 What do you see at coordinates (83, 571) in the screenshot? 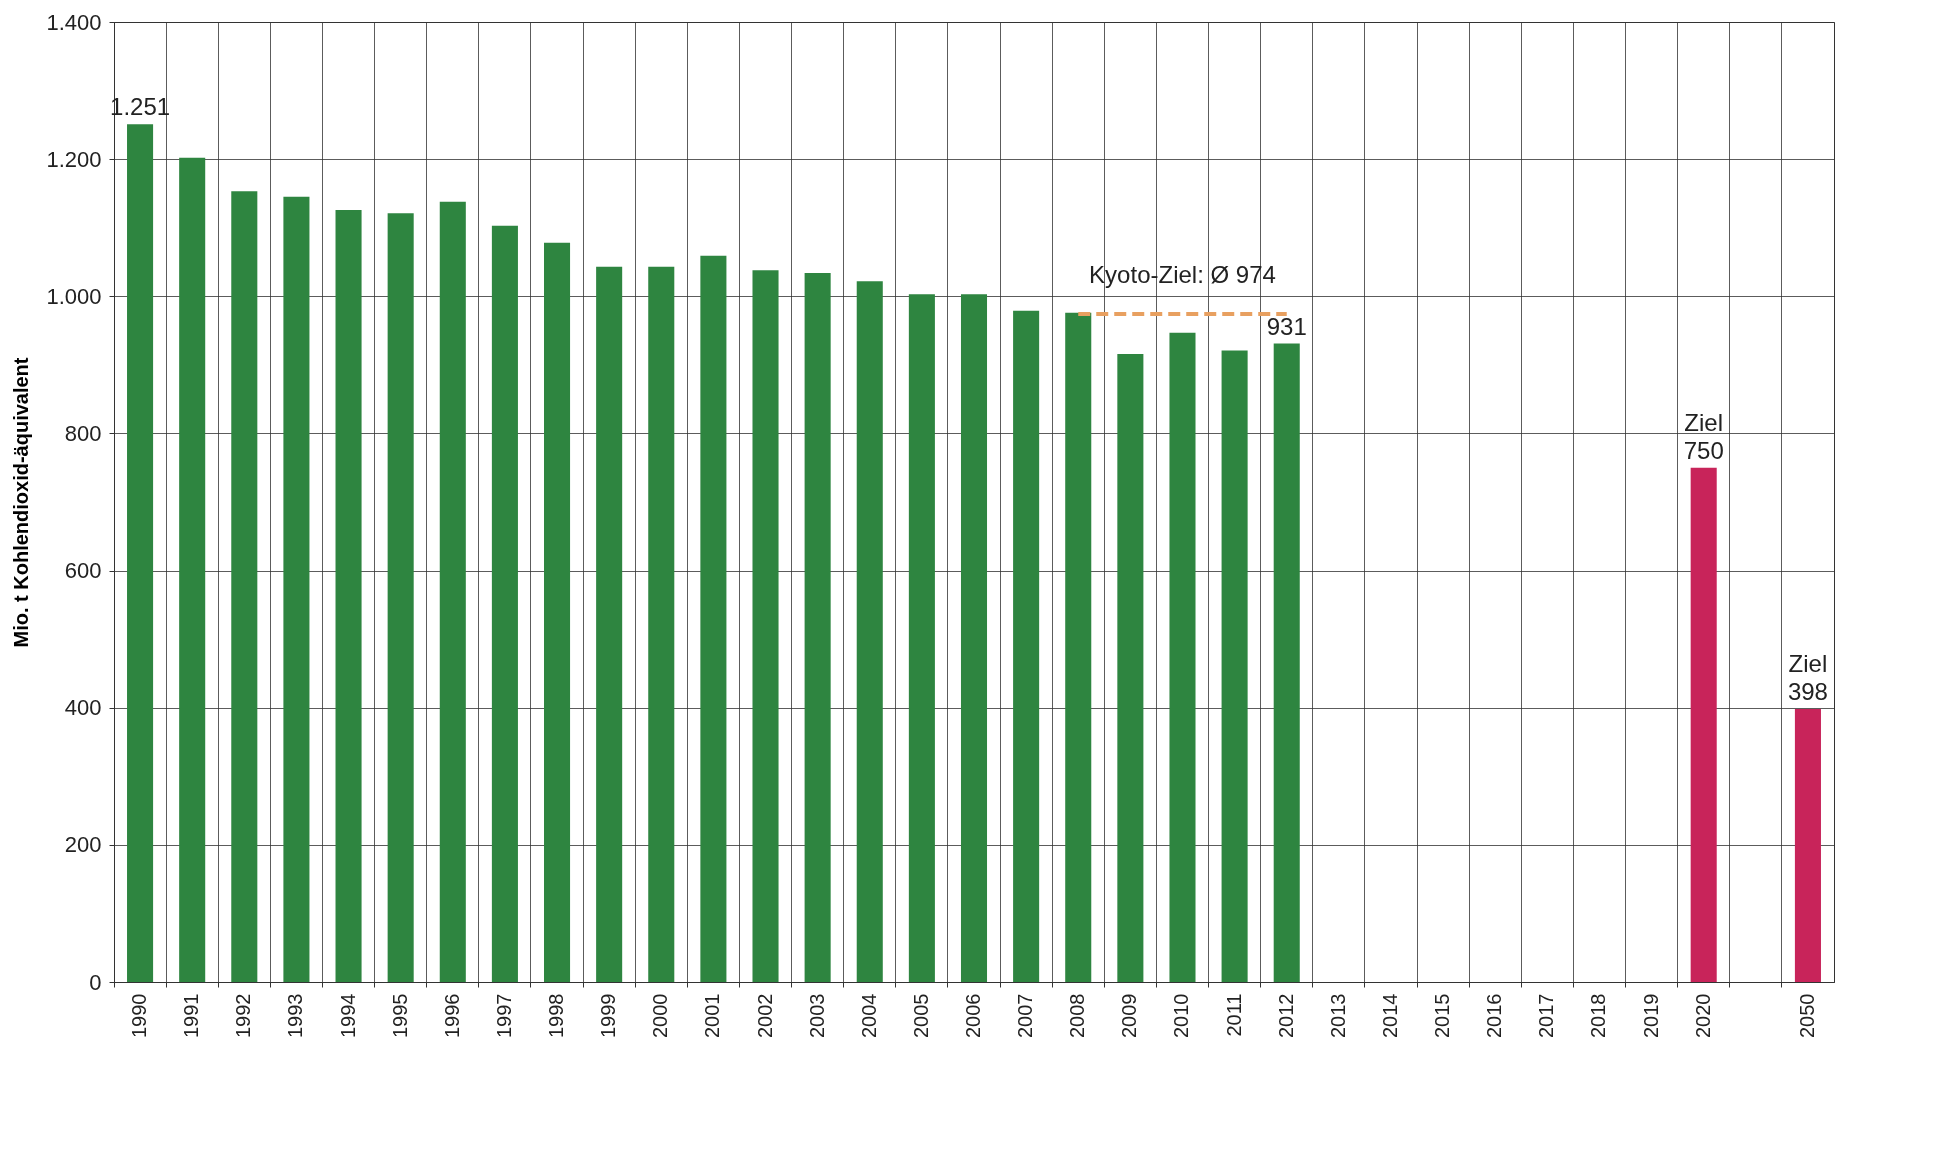
I see `y-tick-label: 600` at bounding box center [83, 571].